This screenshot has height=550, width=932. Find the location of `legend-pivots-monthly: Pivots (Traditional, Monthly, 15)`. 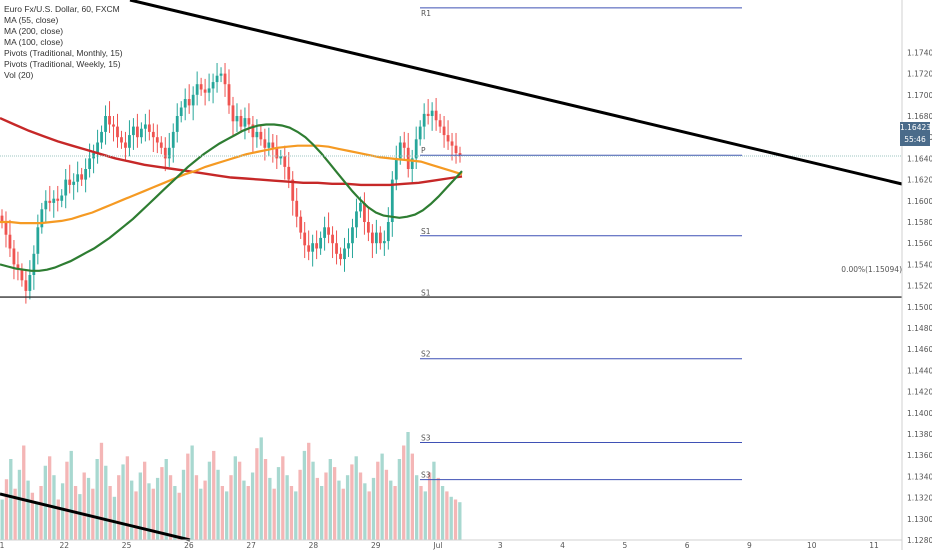

legend-pivots-monthly: Pivots (Traditional, Monthly, 15) is located at coordinates (63, 53).